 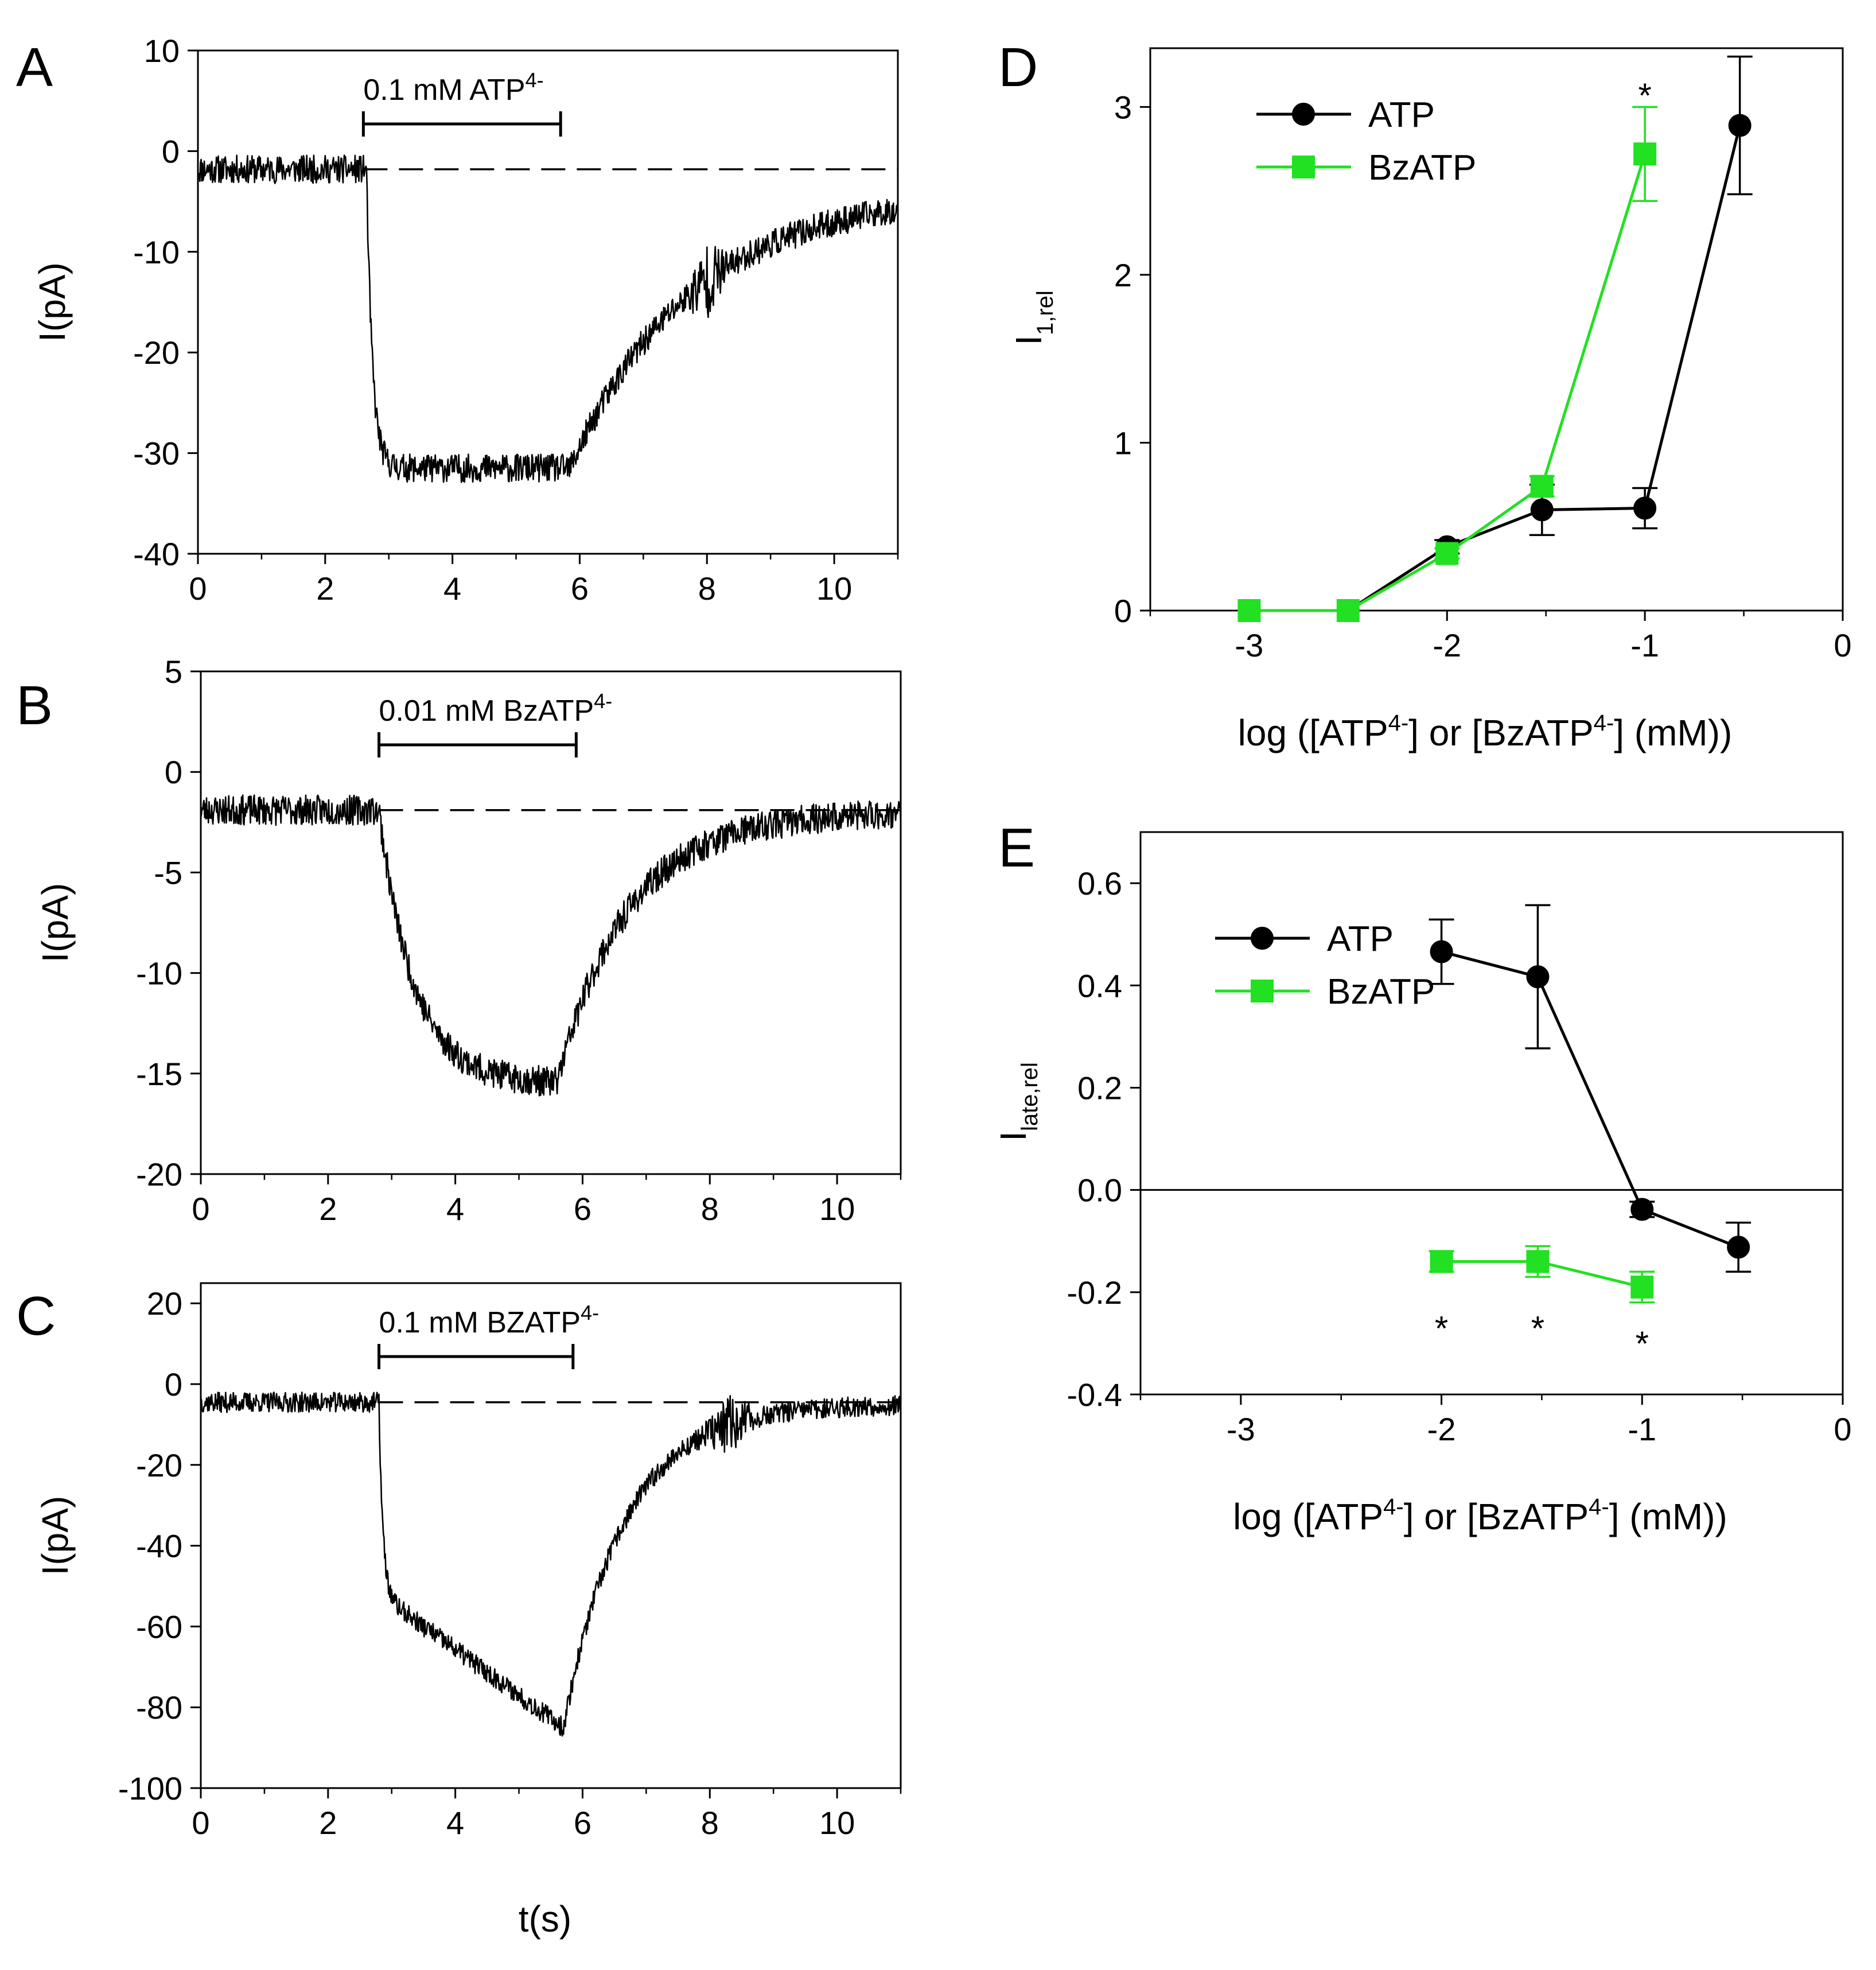 I want to click on x-tick-label: 6, so click(x=580, y=588).